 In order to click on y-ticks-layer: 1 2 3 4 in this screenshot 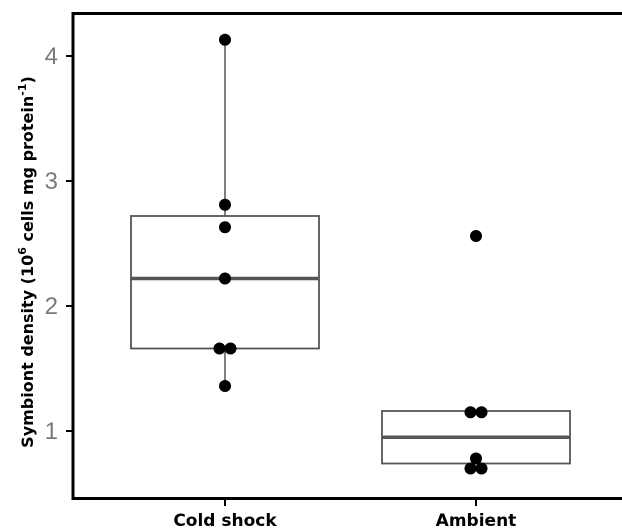, I will do `click(59, 244)`.